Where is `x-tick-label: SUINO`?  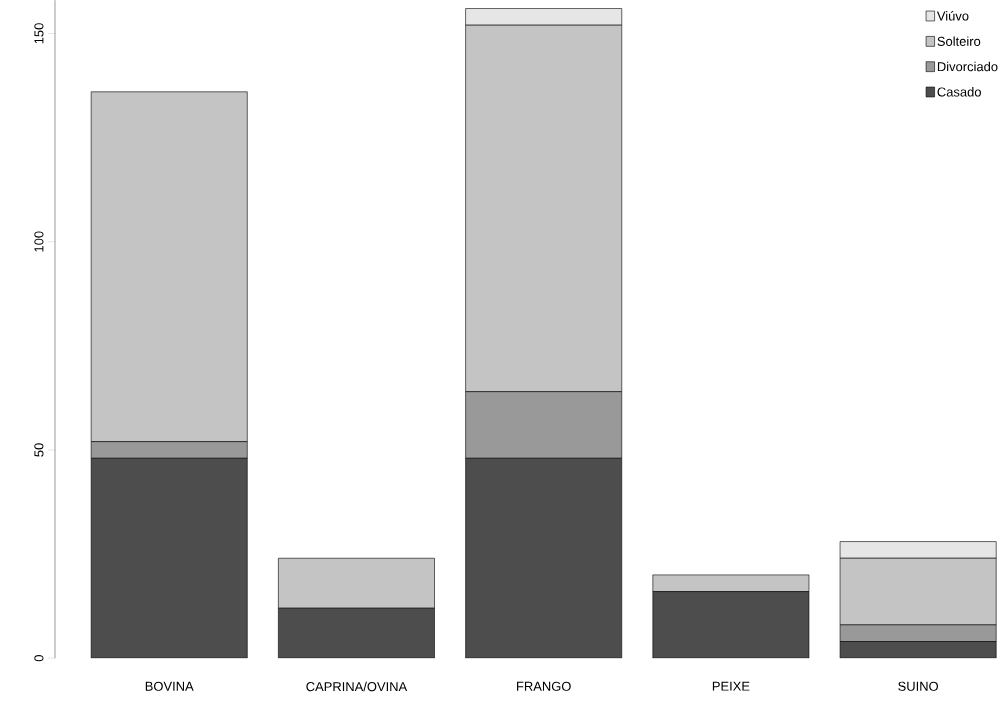
x-tick-label: SUINO is located at coordinates (918, 686).